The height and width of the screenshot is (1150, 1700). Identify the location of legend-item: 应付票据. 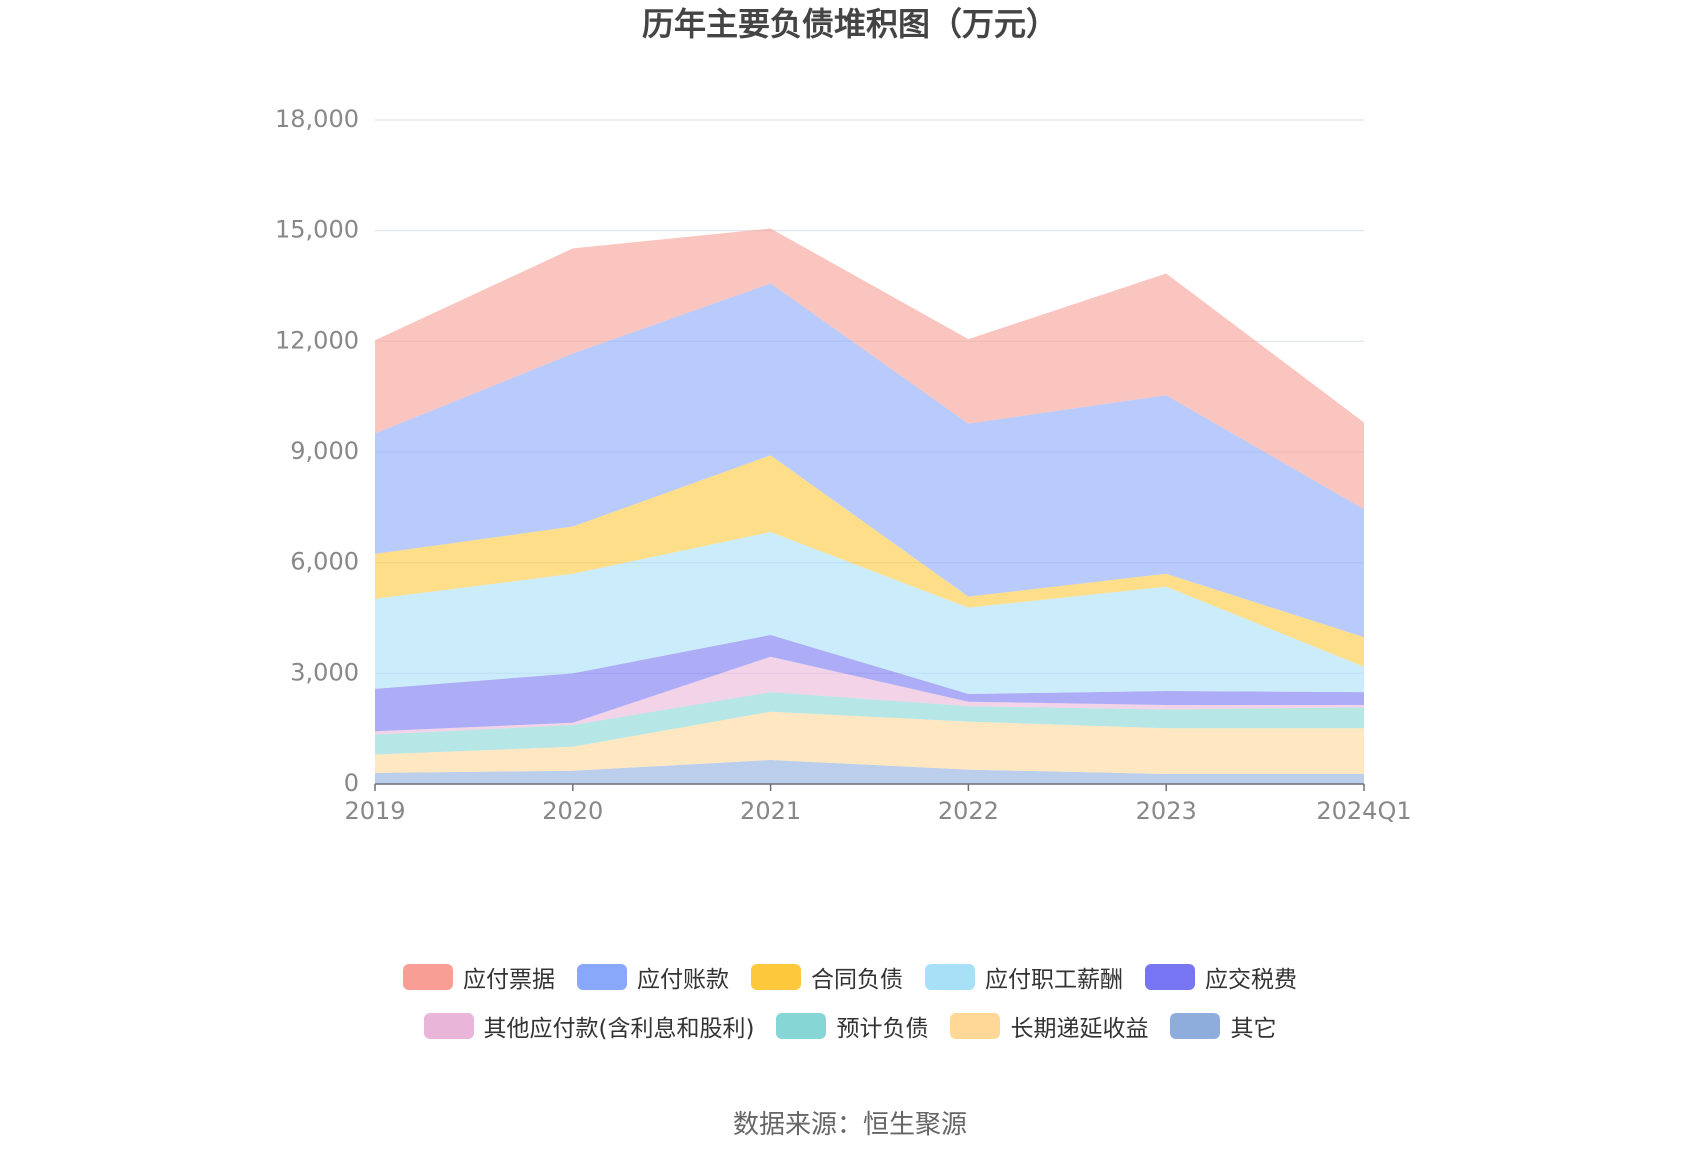
(479, 977).